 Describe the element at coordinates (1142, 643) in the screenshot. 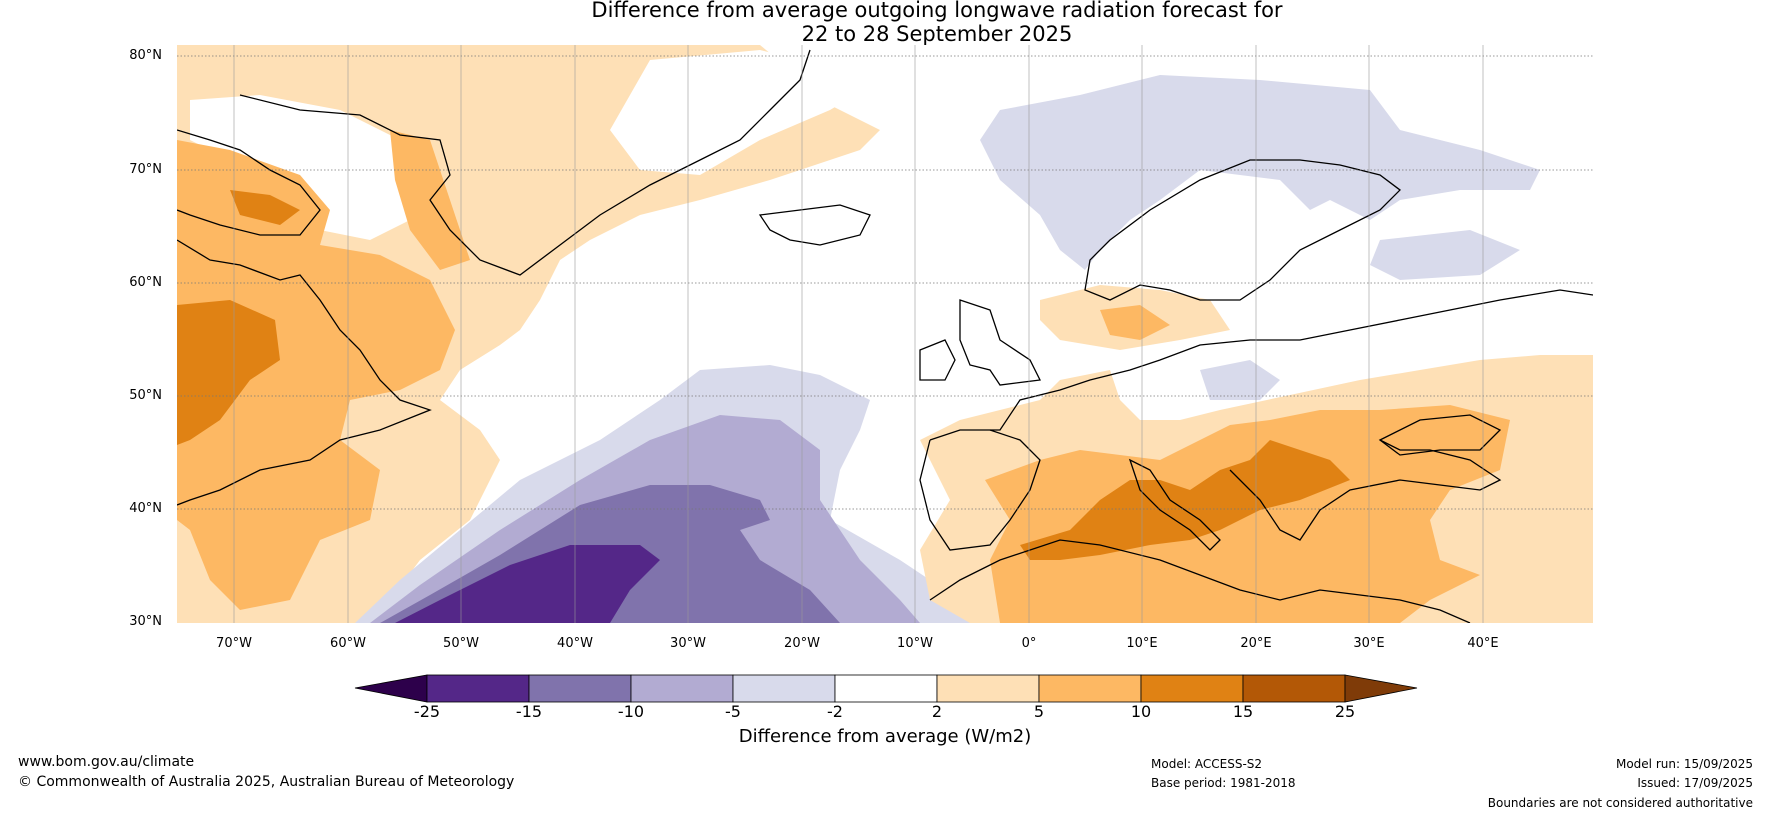

I see `lon-label-10e: 10°E` at that location.